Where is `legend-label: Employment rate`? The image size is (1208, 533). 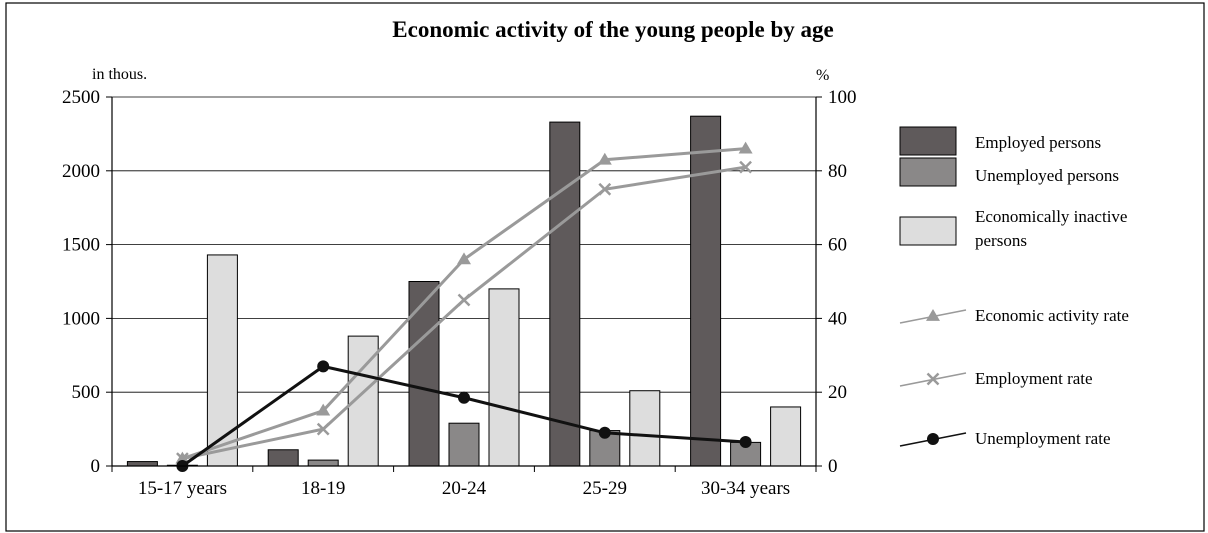
legend-label: Employment rate is located at coordinates (1034, 378).